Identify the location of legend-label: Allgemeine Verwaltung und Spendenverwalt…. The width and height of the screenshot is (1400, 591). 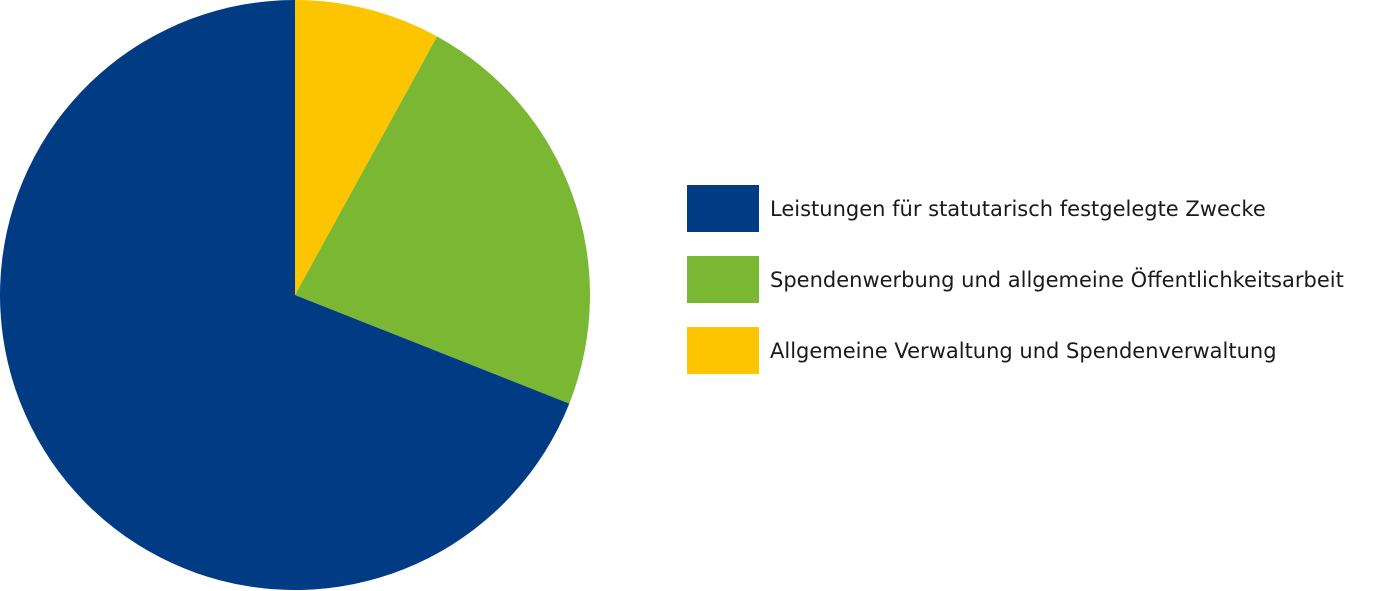
(1023, 351).